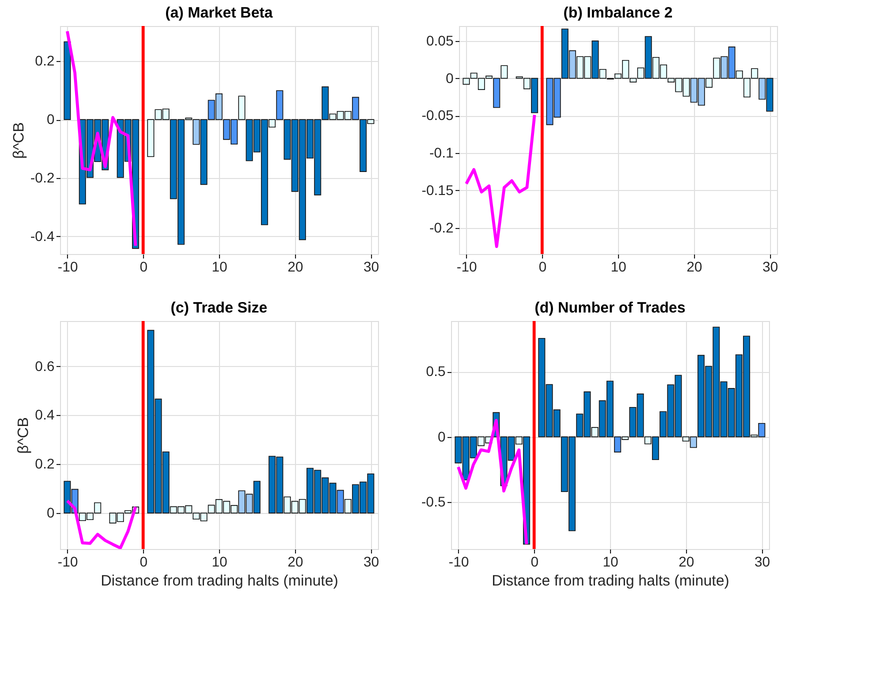  I want to click on y-tick-label: -0.4, so click(42, 236).